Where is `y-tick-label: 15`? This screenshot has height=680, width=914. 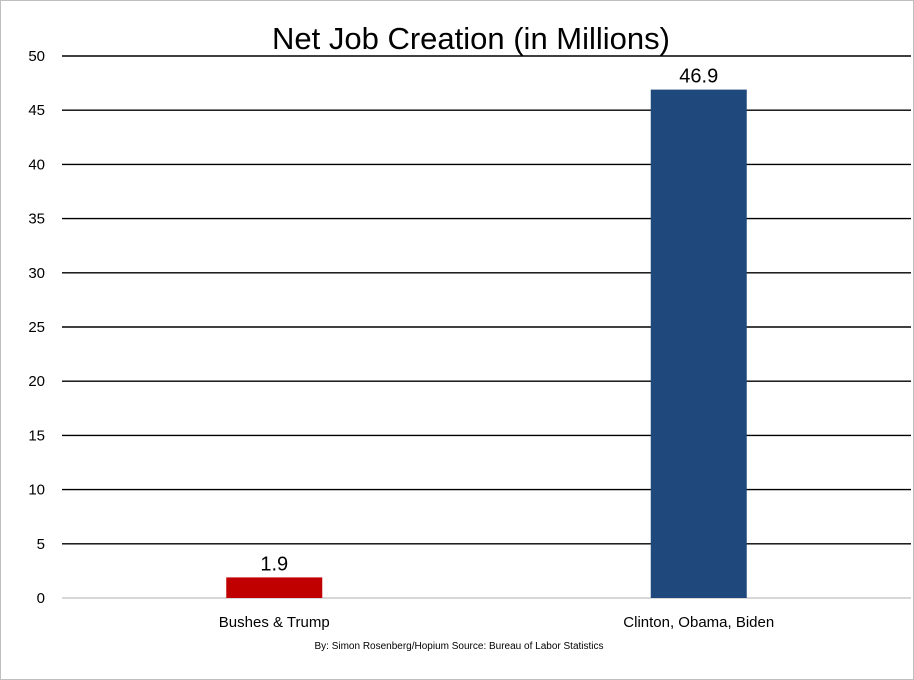
y-tick-label: 15 is located at coordinates (36, 435).